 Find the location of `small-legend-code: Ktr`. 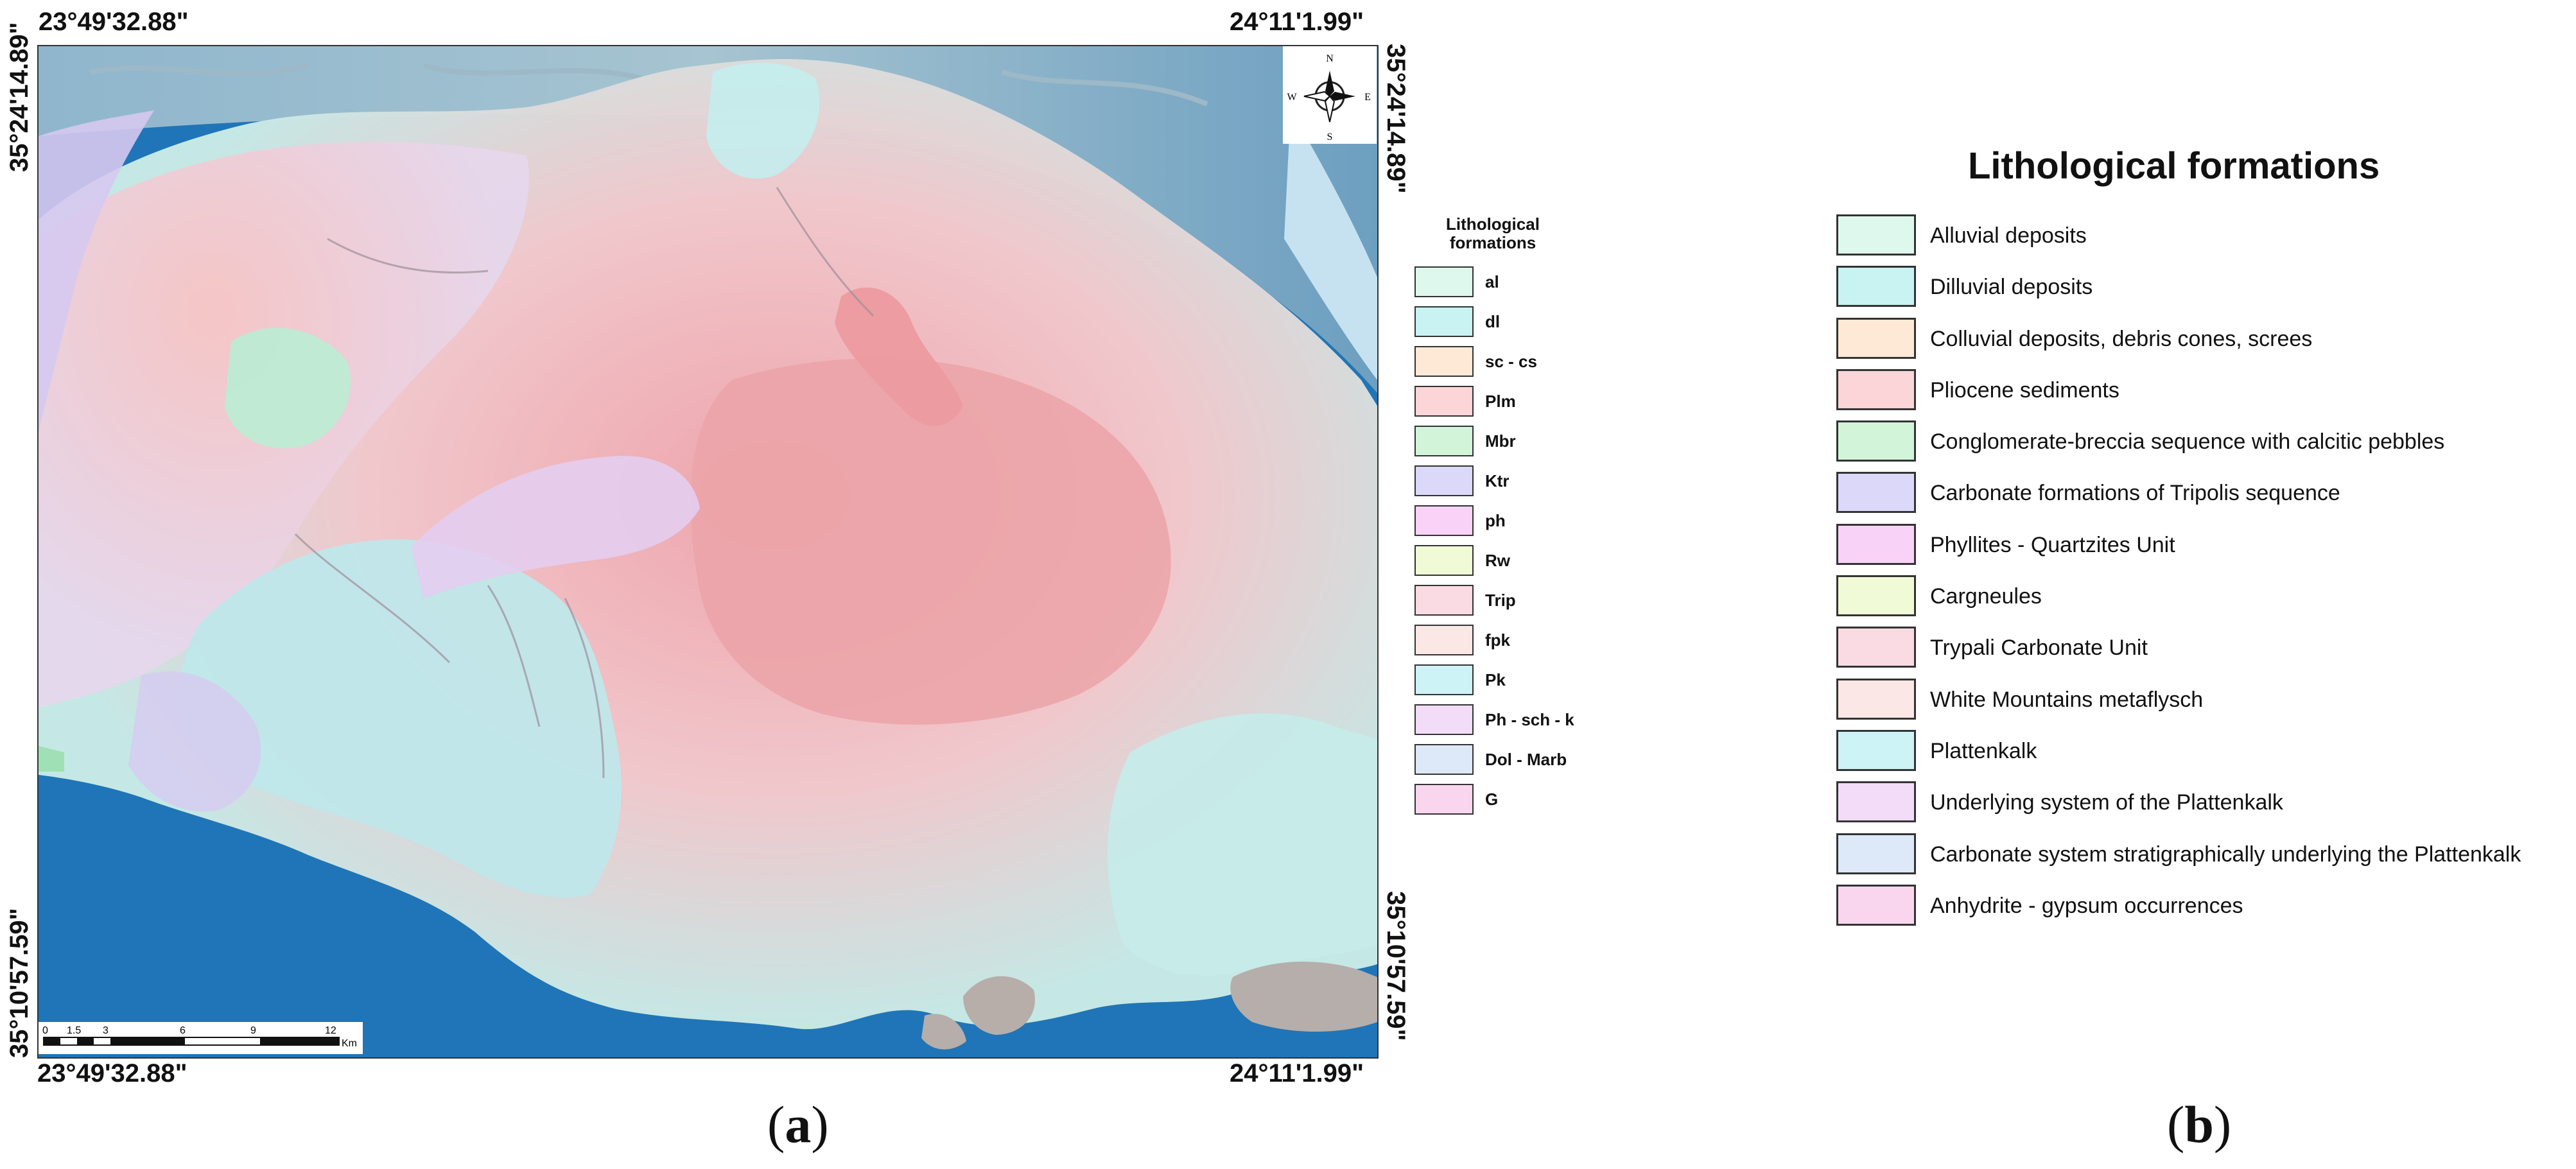

small-legend-code: Ktr is located at coordinates (1497, 481).